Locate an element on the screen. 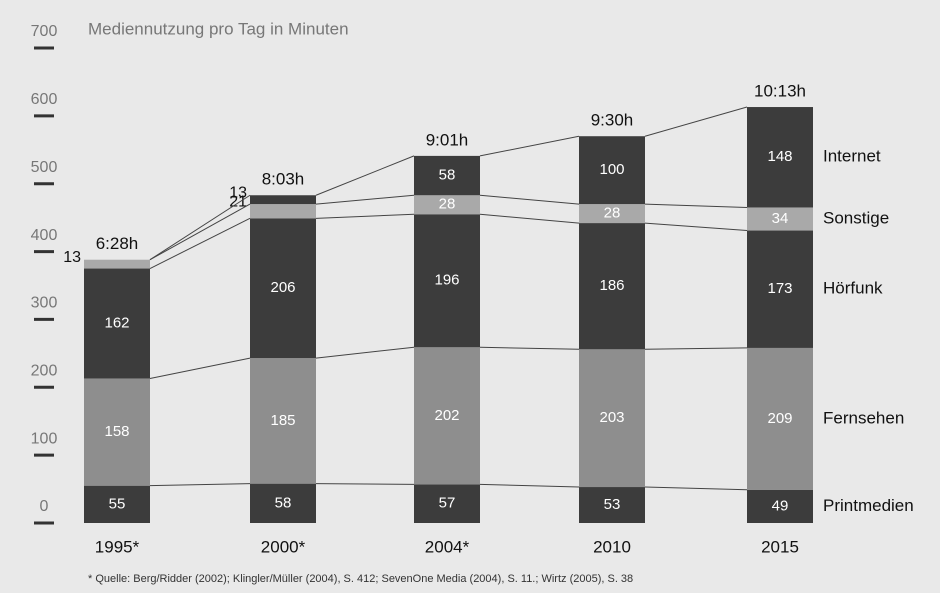  value-label: 173 is located at coordinates (779, 288).